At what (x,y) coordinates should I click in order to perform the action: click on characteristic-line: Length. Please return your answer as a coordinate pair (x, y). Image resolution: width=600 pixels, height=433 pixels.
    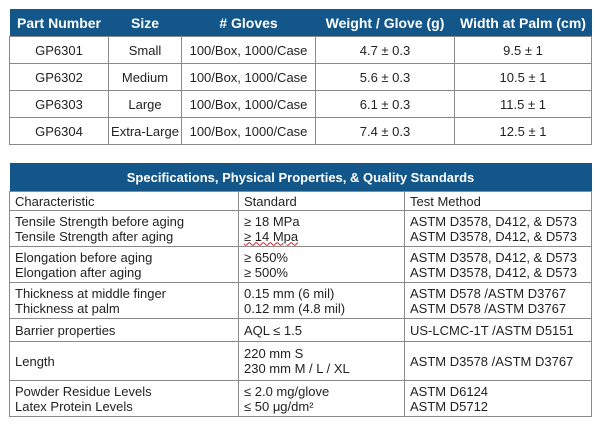
    Looking at the image, I should click on (35, 361).